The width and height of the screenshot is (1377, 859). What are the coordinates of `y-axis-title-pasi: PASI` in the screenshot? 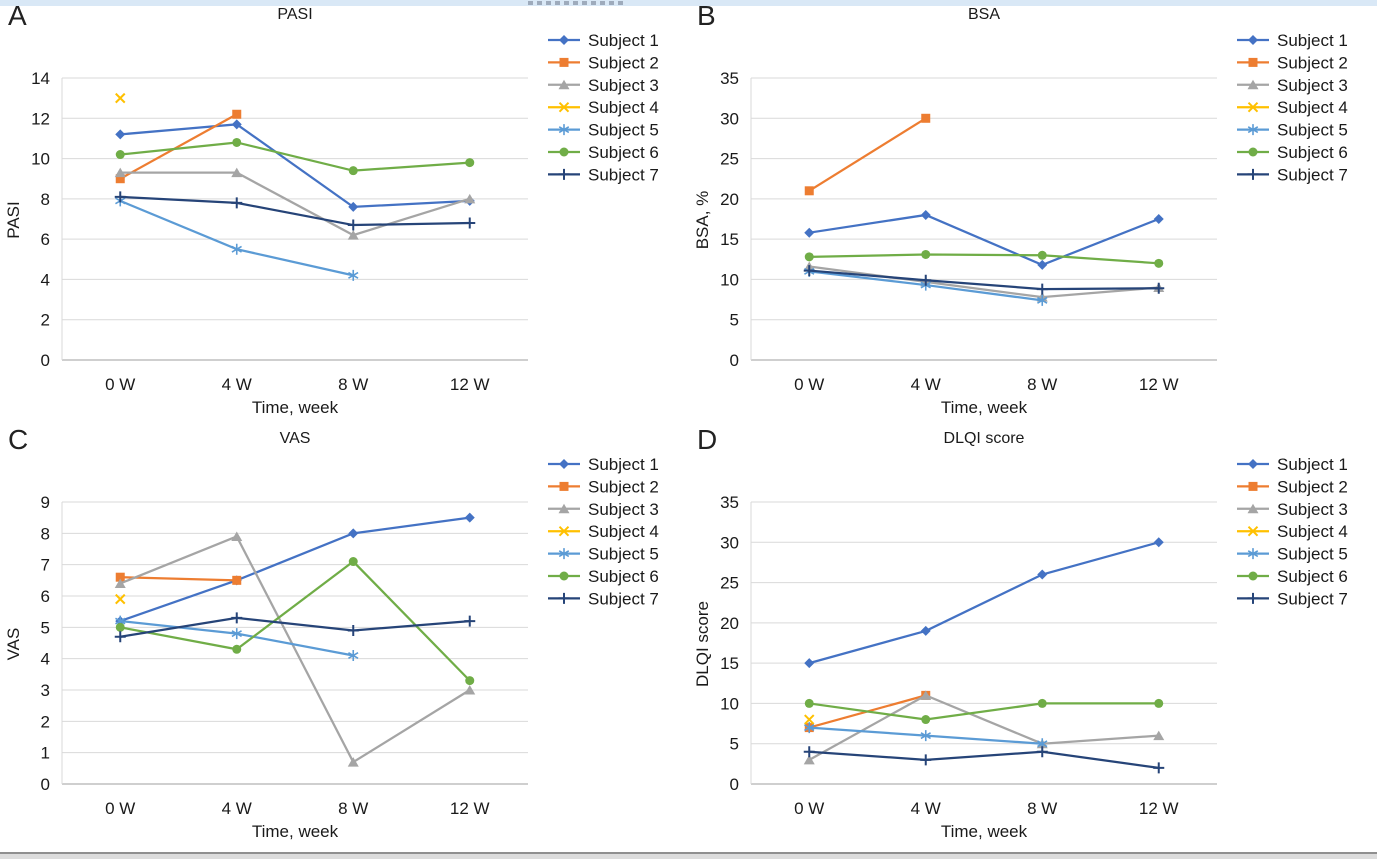 It's located at (13, 220).